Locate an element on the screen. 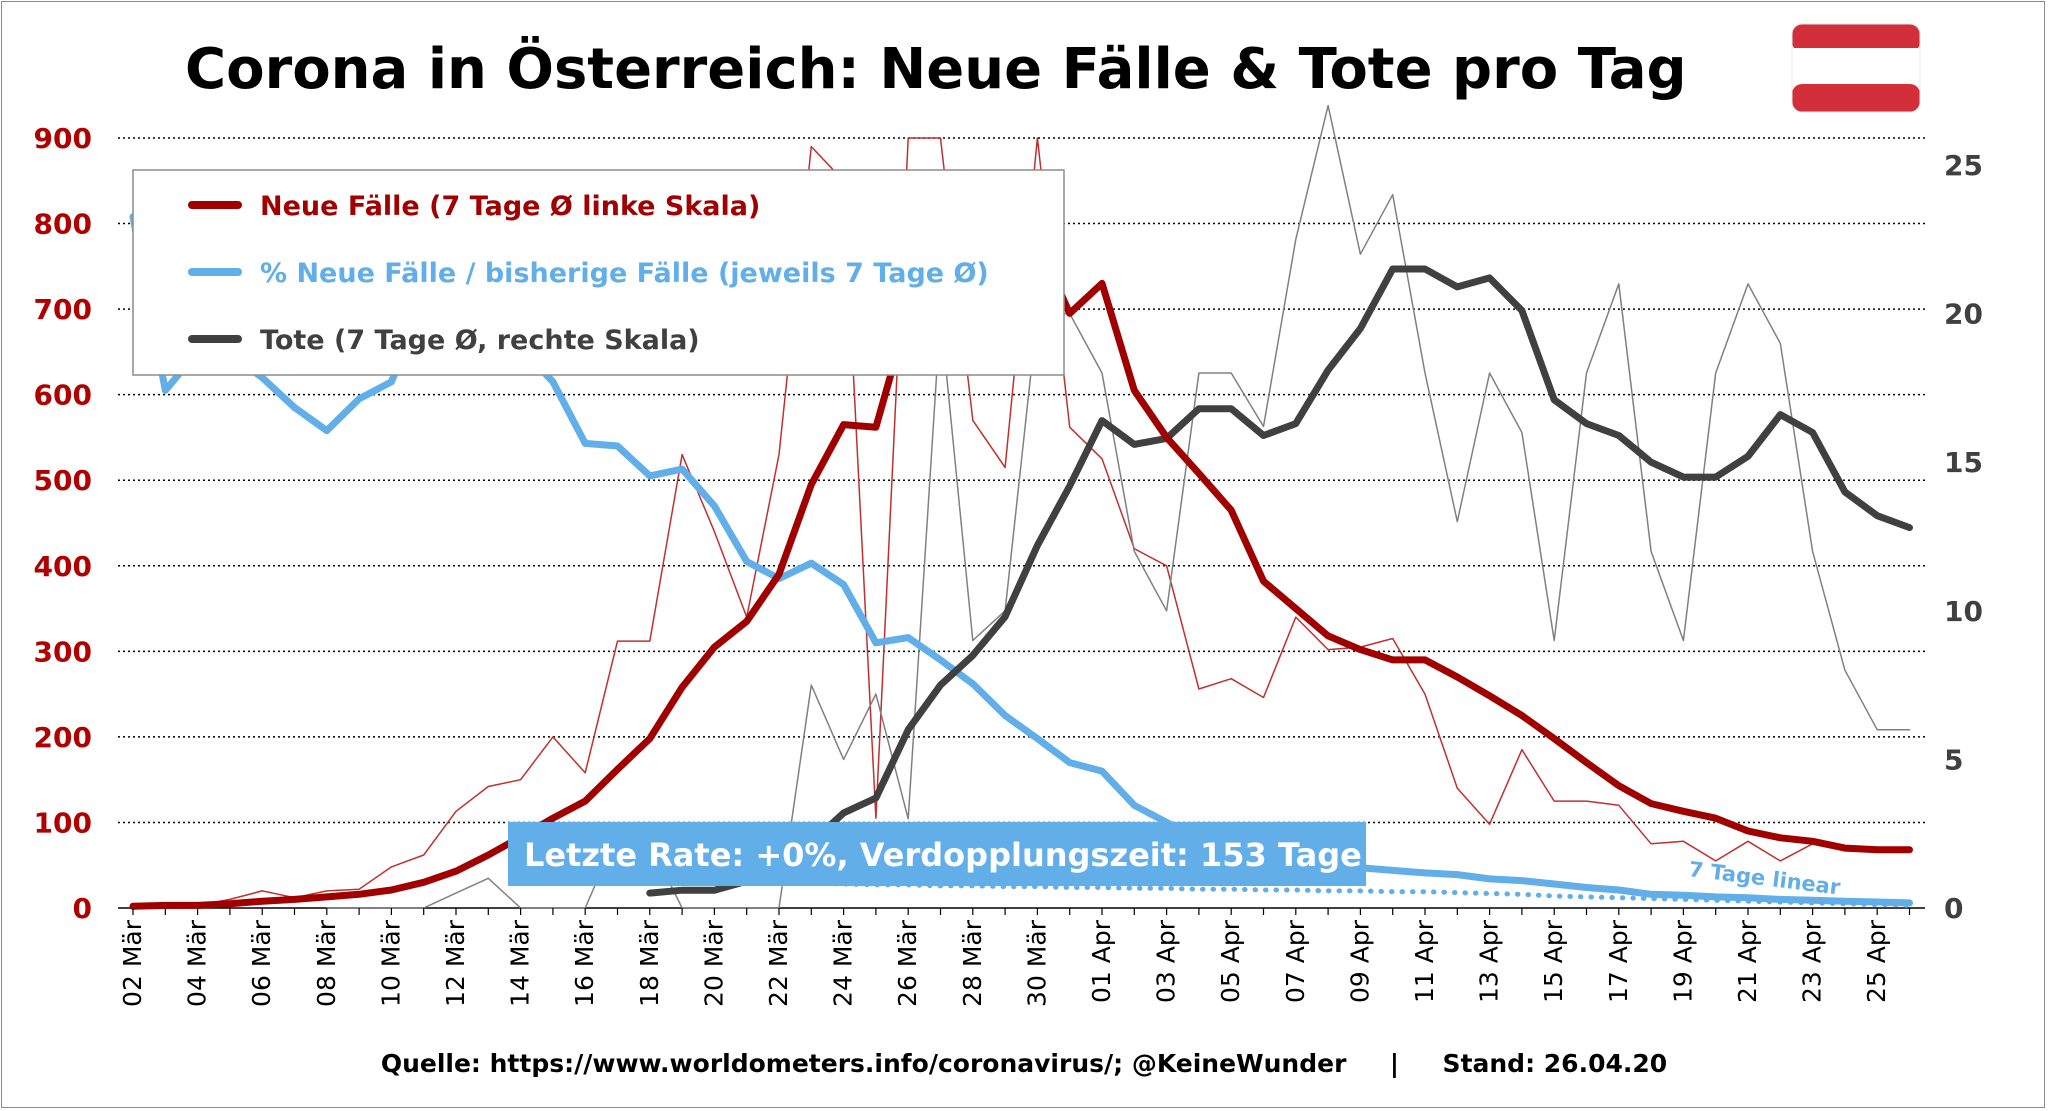  x-tick-label: 09 Apr is located at coordinates (1359, 961).